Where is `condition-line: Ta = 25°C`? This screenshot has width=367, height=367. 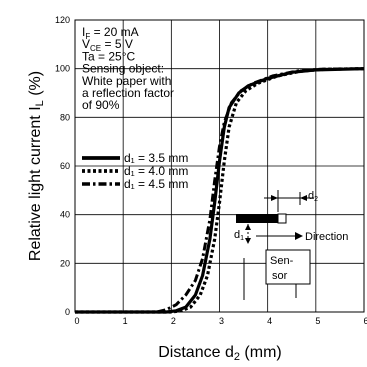 condition-line: Ta = 25°C is located at coordinates (108, 56).